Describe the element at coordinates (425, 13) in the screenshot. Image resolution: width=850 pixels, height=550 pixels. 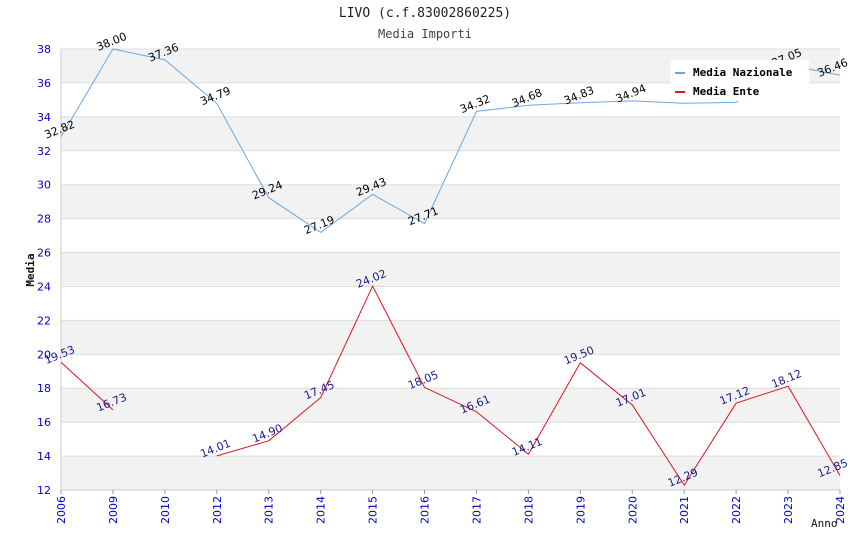
I see `chart-title: LIVO (c.f.83002860225)` at that location.